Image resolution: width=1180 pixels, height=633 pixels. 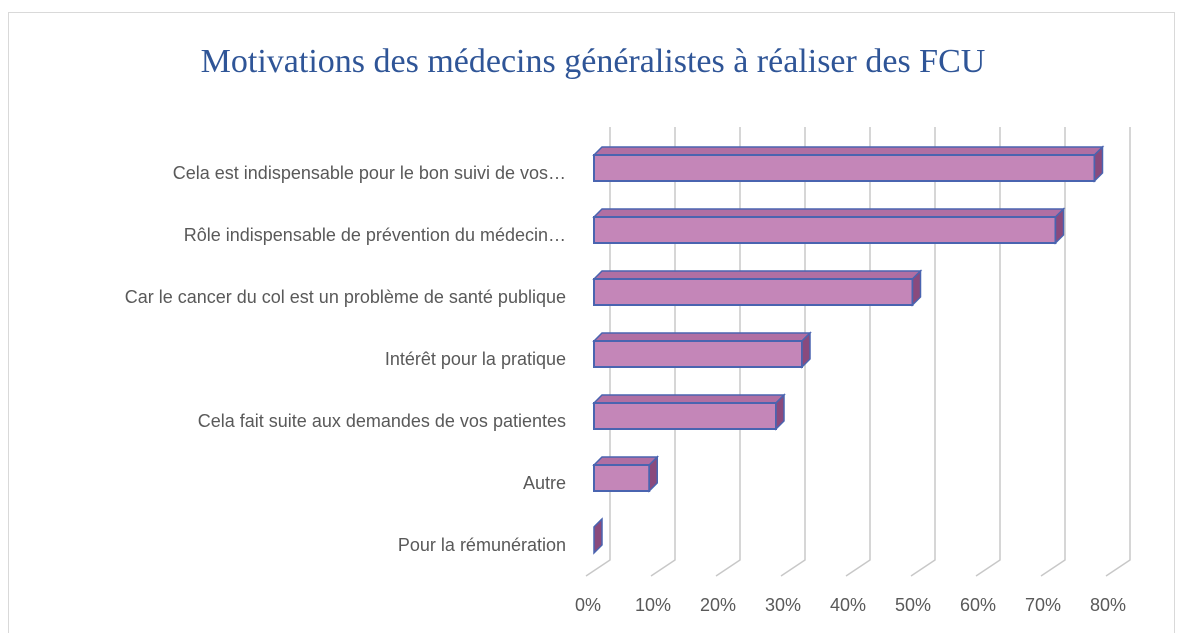 I want to click on y-tick-label: Intérêt pour la pratique, so click(x=475, y=359).